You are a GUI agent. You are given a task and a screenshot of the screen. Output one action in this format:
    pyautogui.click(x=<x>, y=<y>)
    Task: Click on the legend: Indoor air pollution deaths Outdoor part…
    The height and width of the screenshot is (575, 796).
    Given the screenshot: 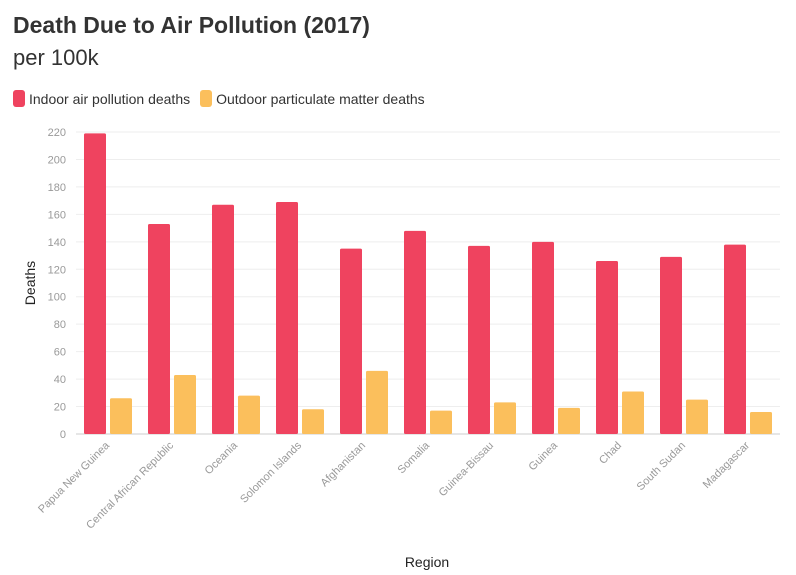 What is the action you would take?
    pyautogui.click(x=224, y=98)
    